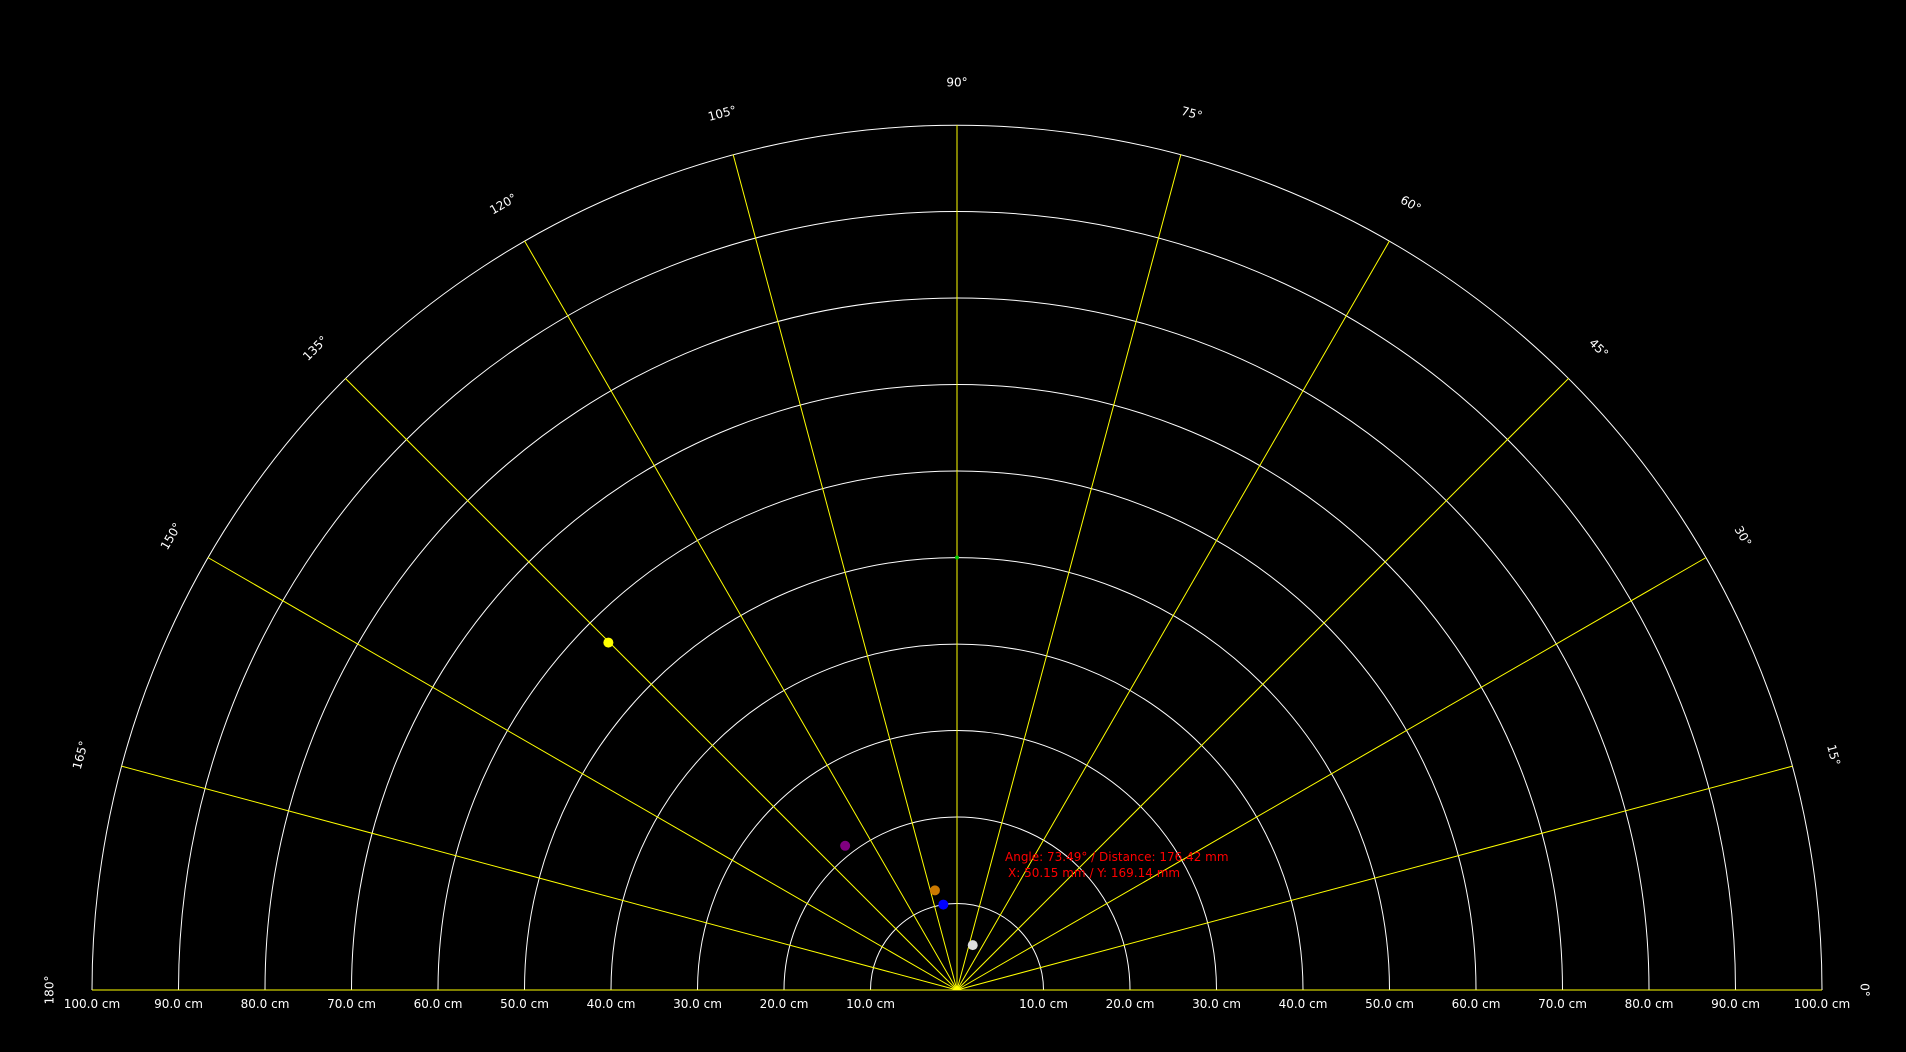 This screenshot has height=1052, width=1906. I want to click on angle-label-75: 75°, so click(1192, 113).